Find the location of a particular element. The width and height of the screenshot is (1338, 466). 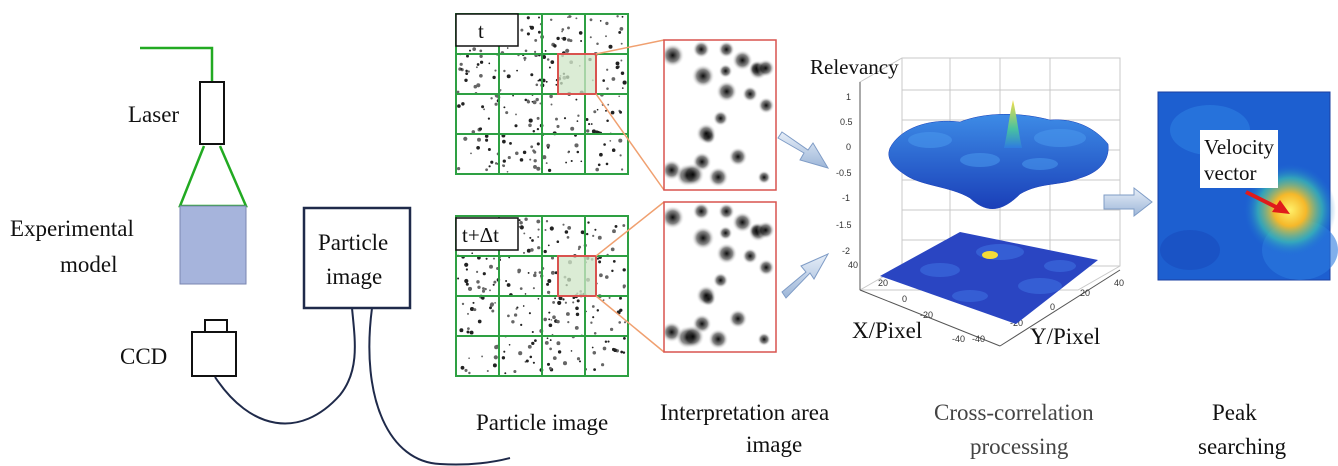

surface-ripples is located at coordinates (997, 149).